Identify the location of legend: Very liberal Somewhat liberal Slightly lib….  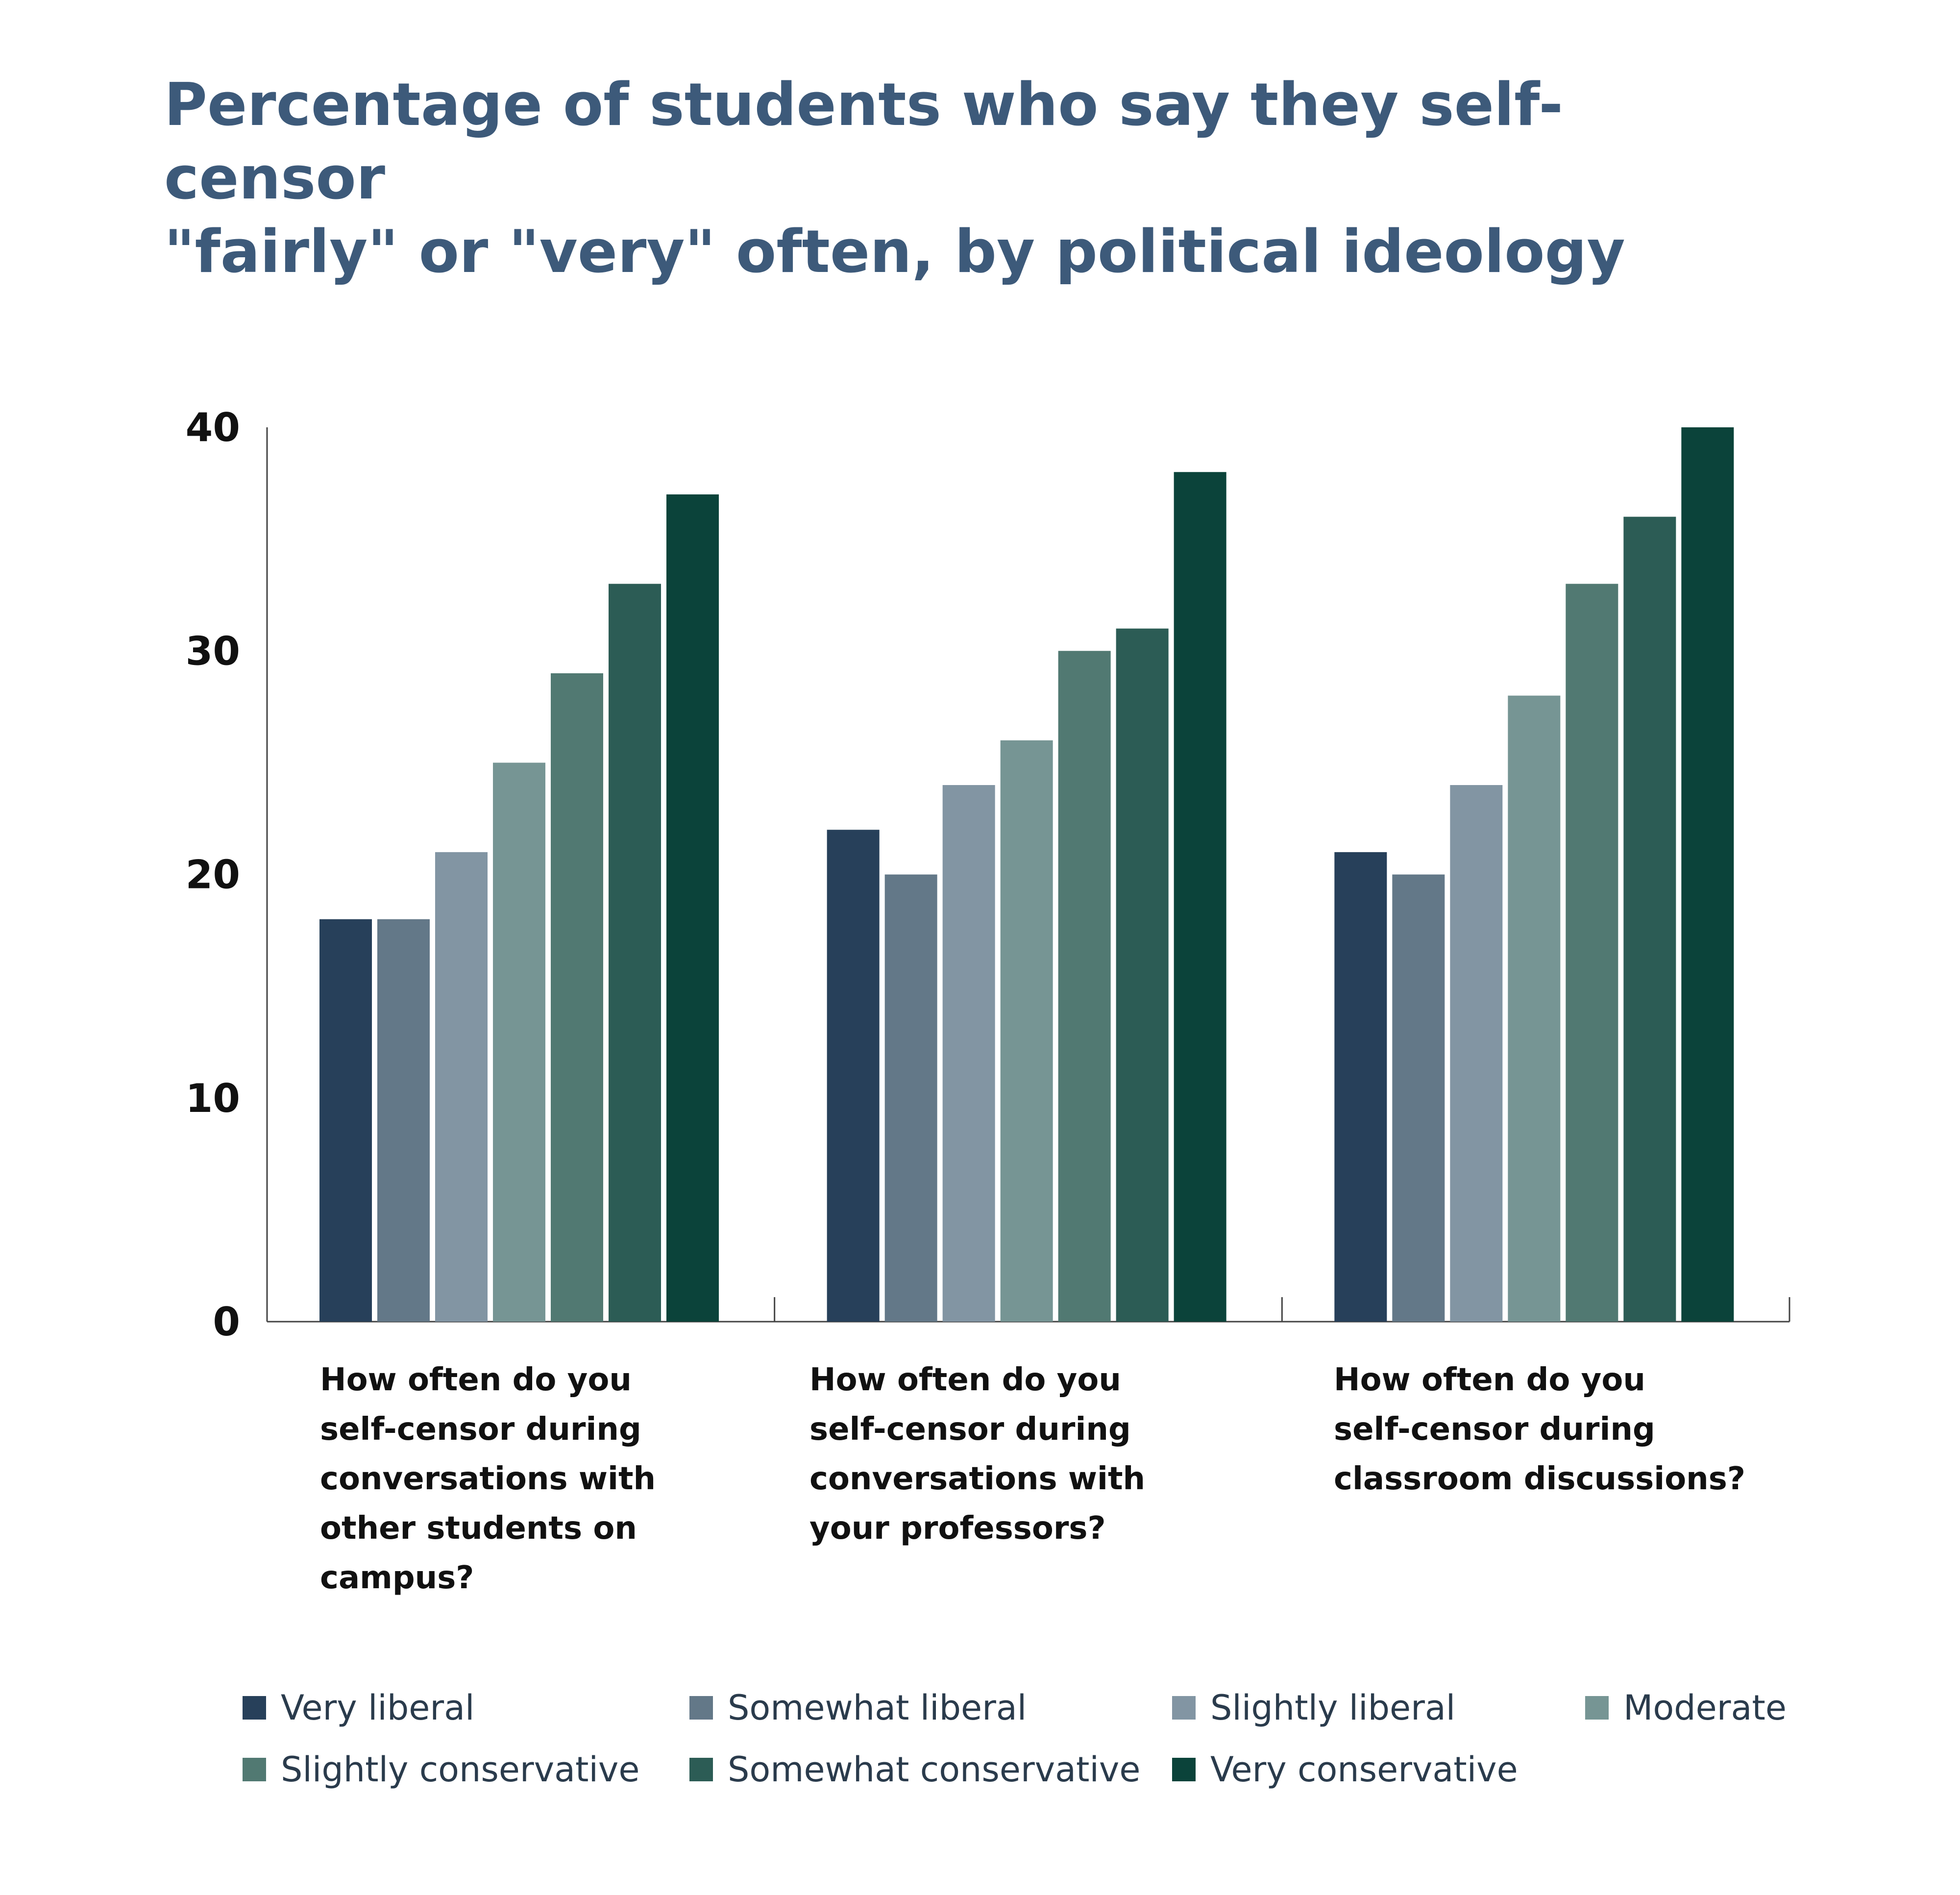
(1027, 1747).